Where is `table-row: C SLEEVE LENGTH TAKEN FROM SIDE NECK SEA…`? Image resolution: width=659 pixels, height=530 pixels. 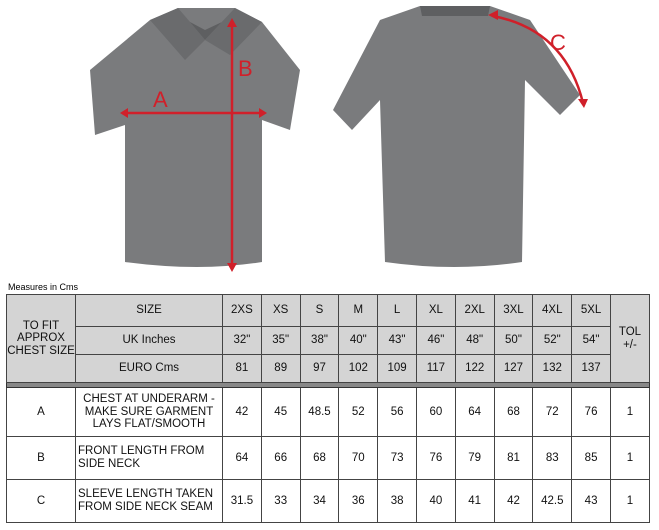 table-row: C SLEEVE LENGTH TAKEN FROM SIDE NECK SEA… is located at coordinates (328, 501).